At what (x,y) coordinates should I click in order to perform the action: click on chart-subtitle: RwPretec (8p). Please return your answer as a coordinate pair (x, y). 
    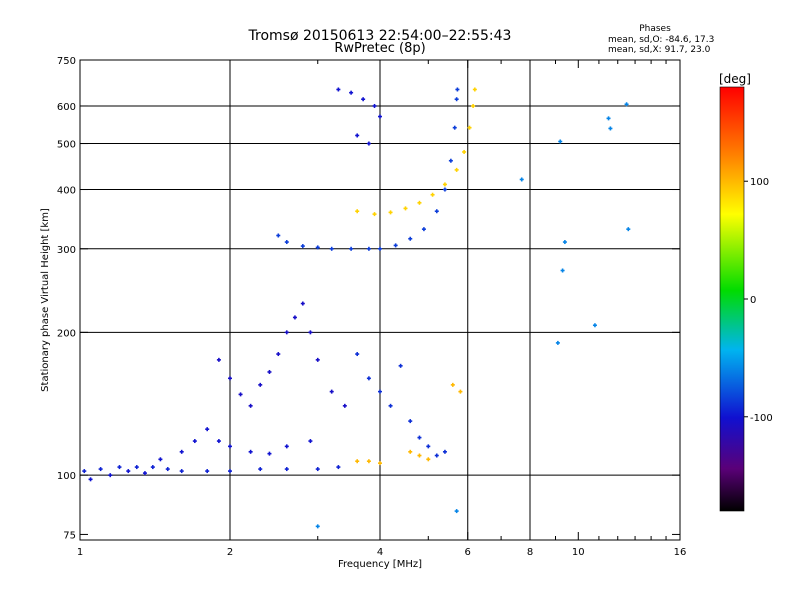
    Looking at the image, I should click on (379, 48).